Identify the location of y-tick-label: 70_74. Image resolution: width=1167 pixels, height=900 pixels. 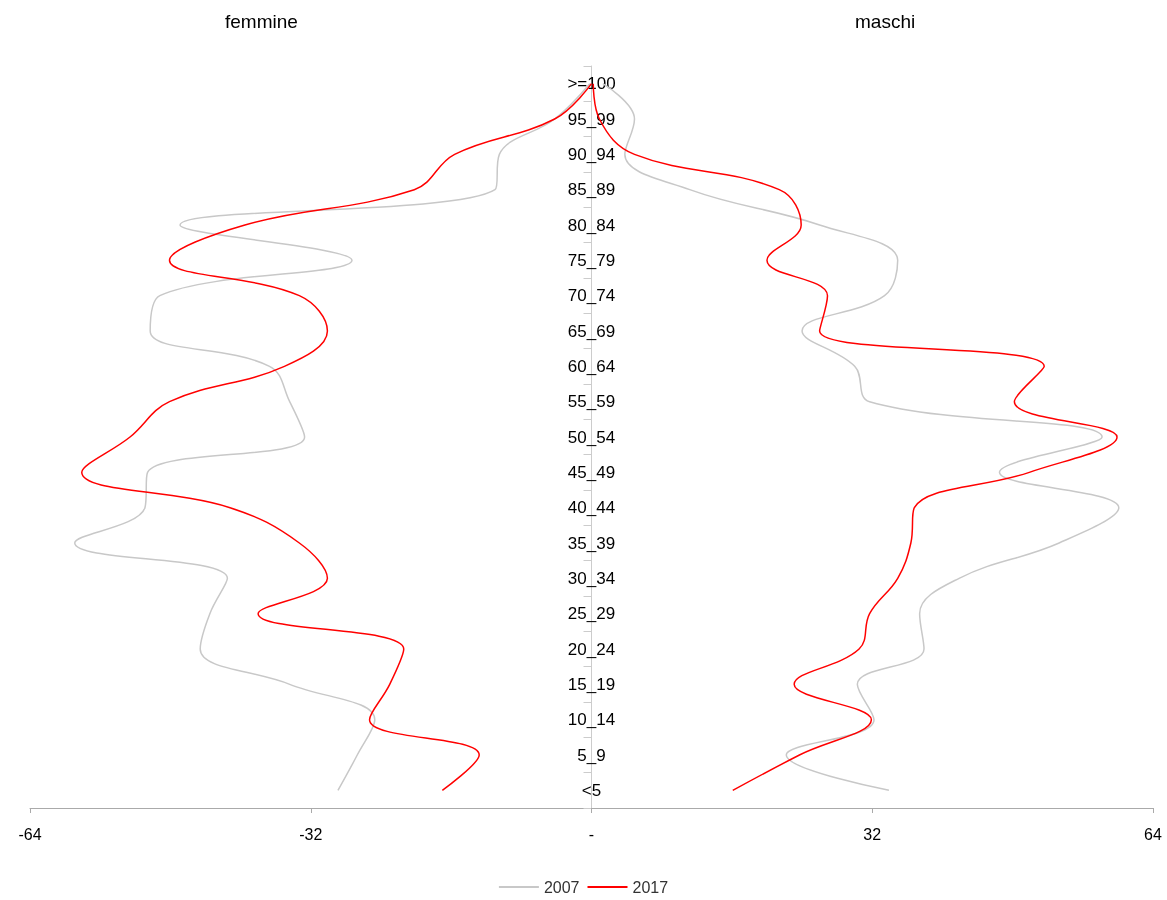
(591, 296).